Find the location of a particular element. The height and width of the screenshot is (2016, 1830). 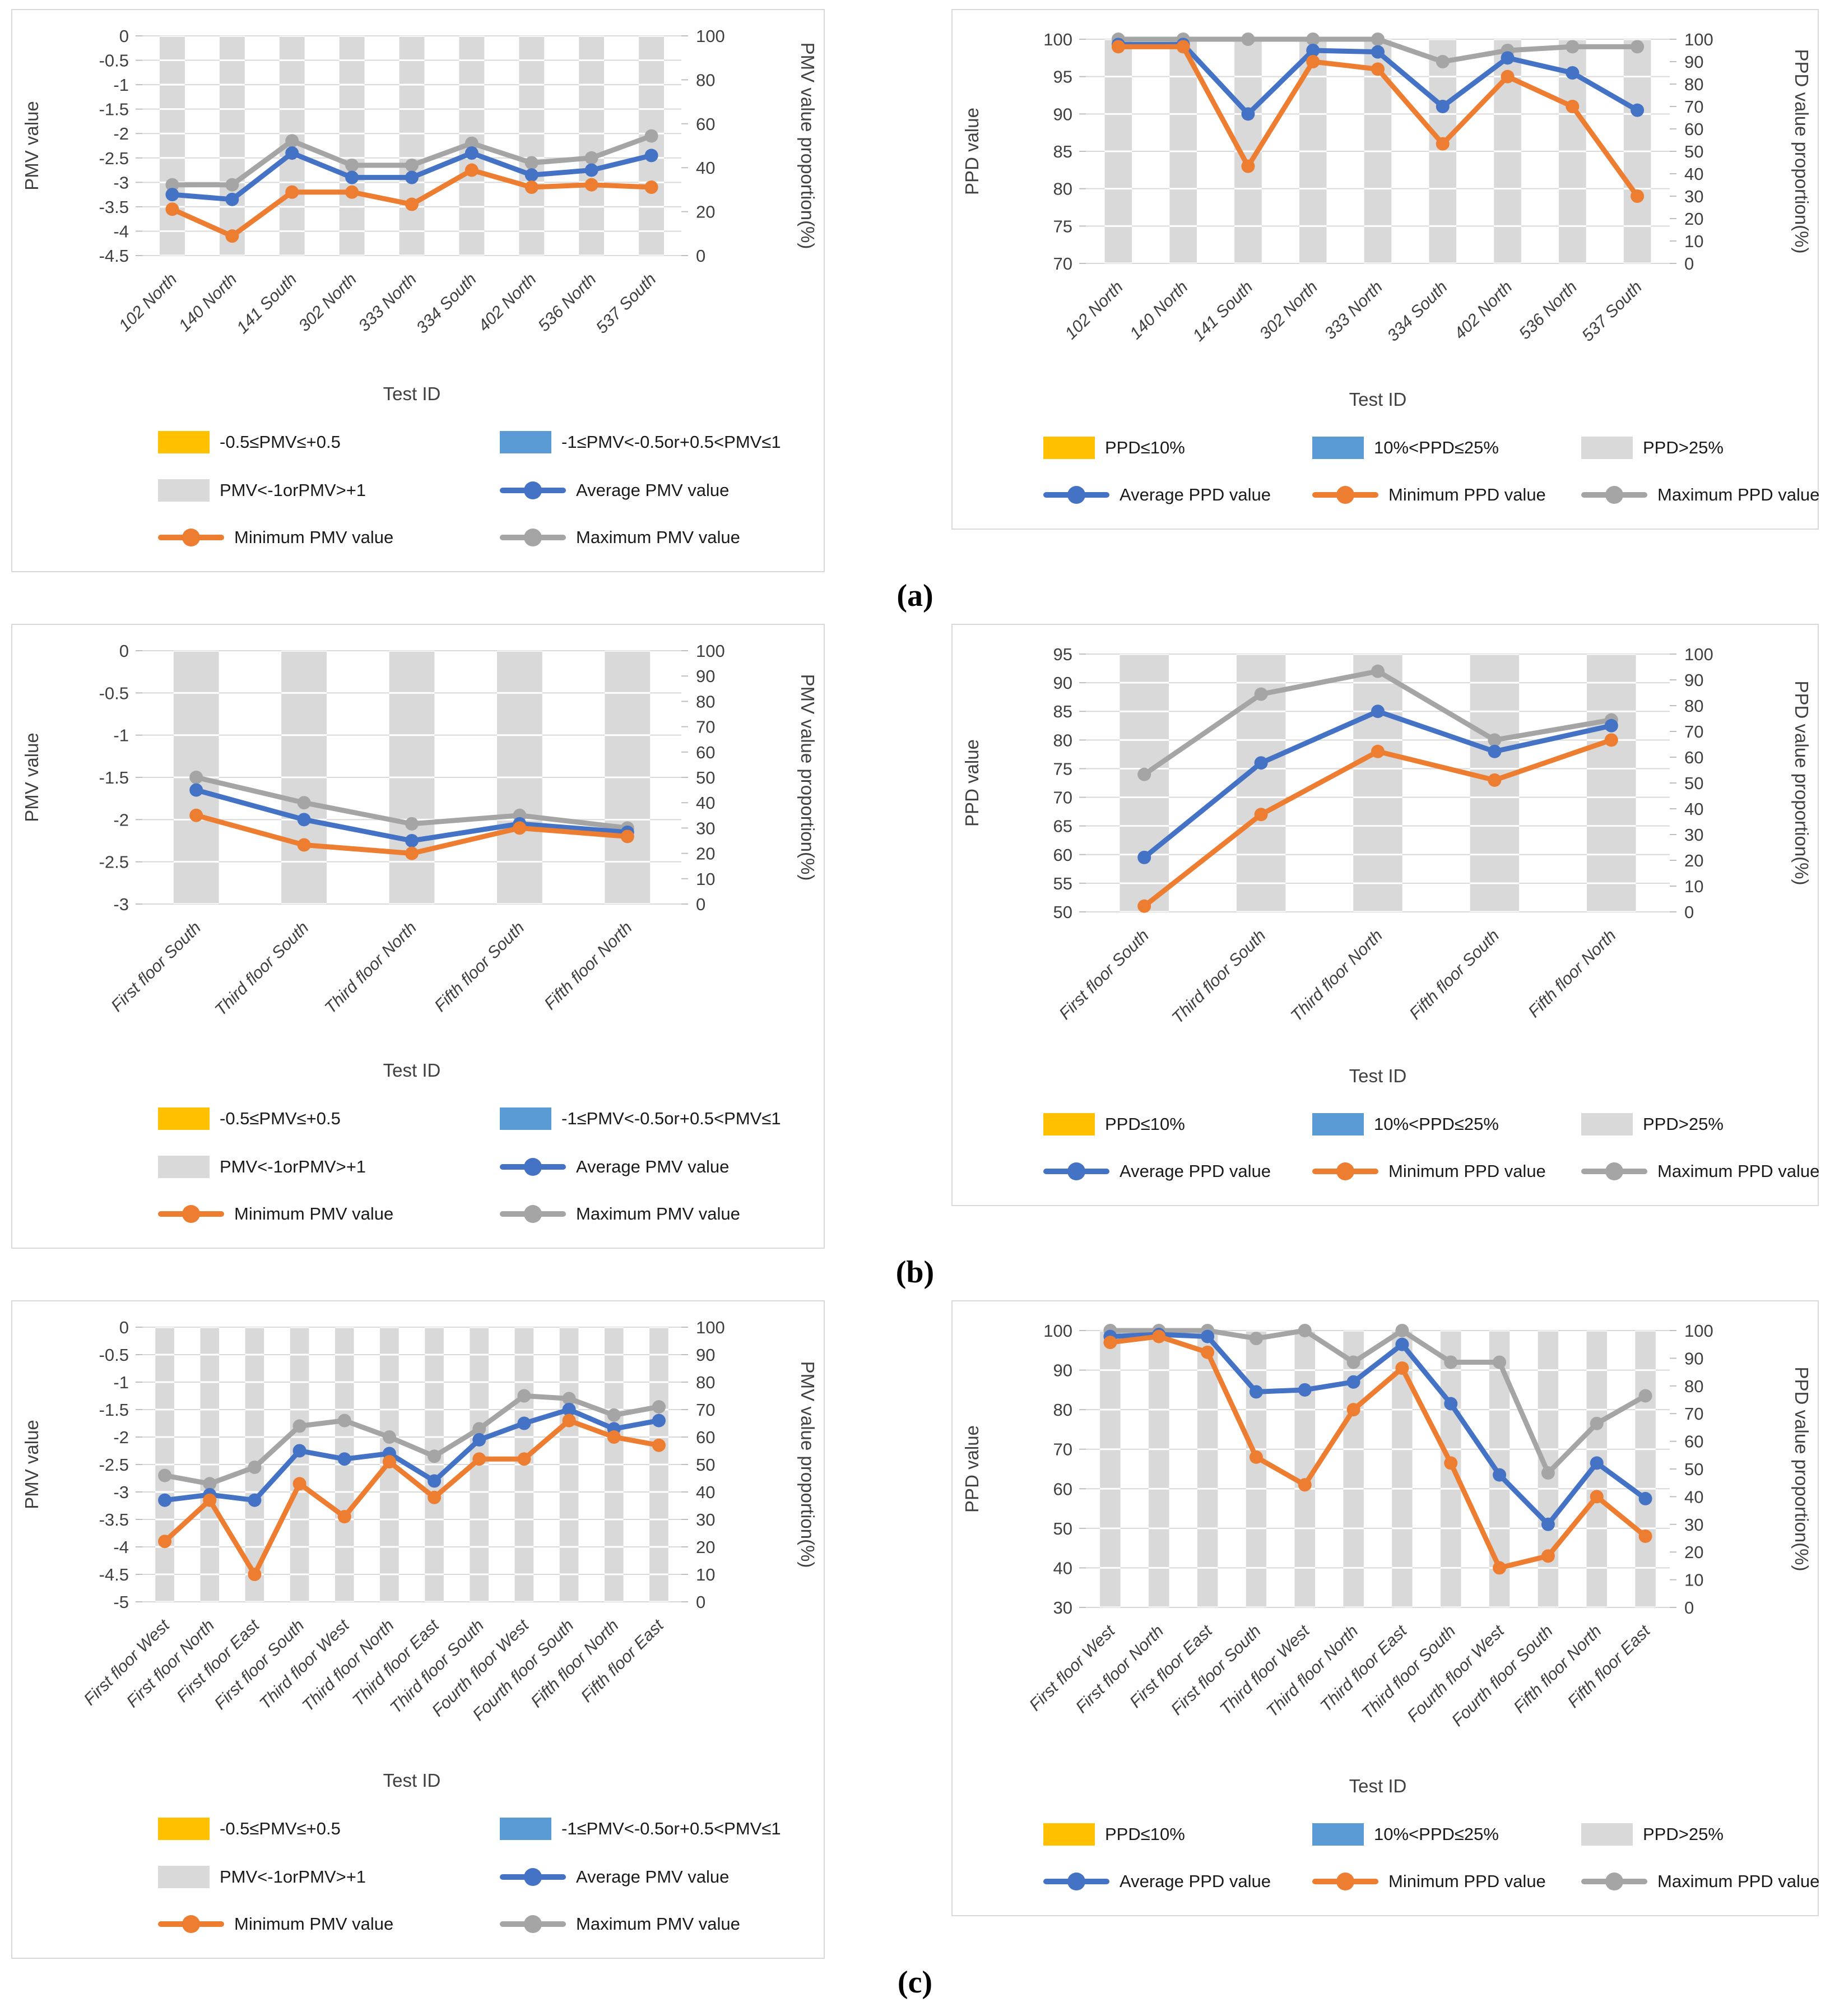

category-label: 402 North is located at coordinates (507, 302).